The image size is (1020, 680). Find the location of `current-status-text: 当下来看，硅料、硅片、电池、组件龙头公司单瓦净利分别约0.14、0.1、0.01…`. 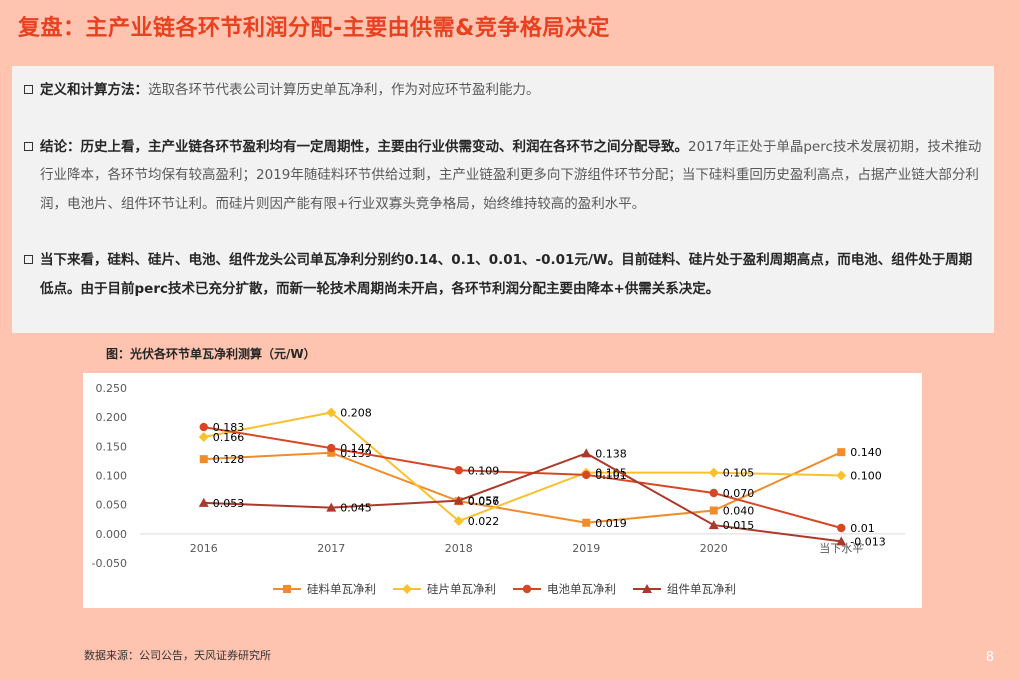

current-status-text: 当下来看，硅料、硅片、电池、组件龙头公司单瓦净利分别约0.14、0.1、0.01… is located at coordinates (506, 274).